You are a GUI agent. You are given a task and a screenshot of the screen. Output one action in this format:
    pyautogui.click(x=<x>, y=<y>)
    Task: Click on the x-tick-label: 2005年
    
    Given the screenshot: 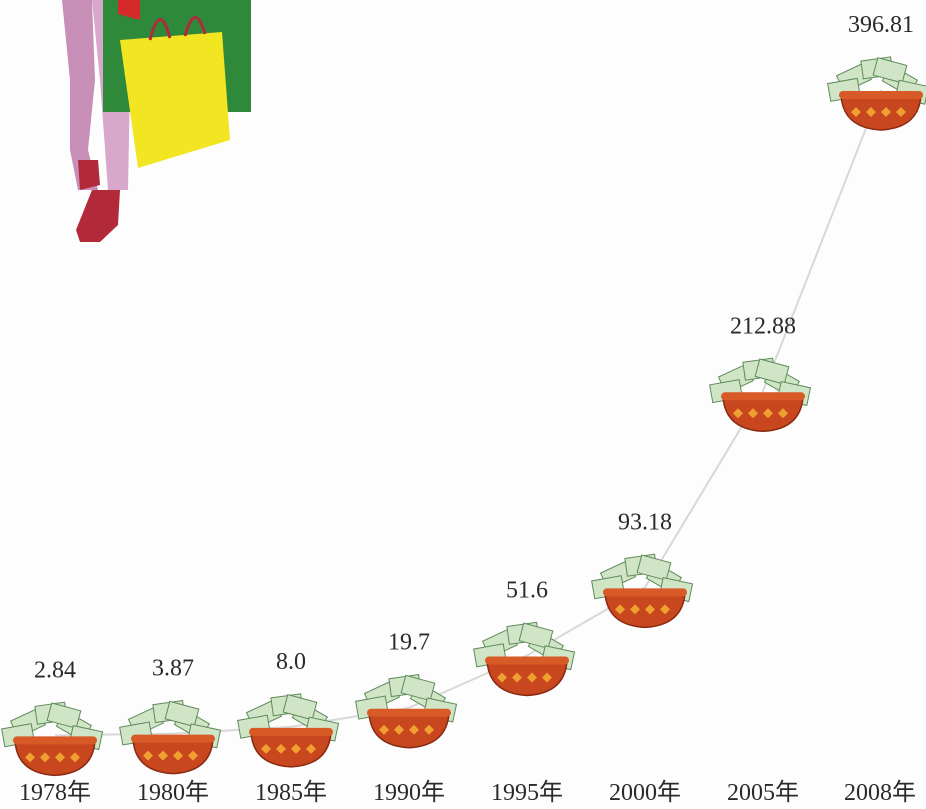 What is the action you would take?
    pyautogui.click(x=763, y=792)
    